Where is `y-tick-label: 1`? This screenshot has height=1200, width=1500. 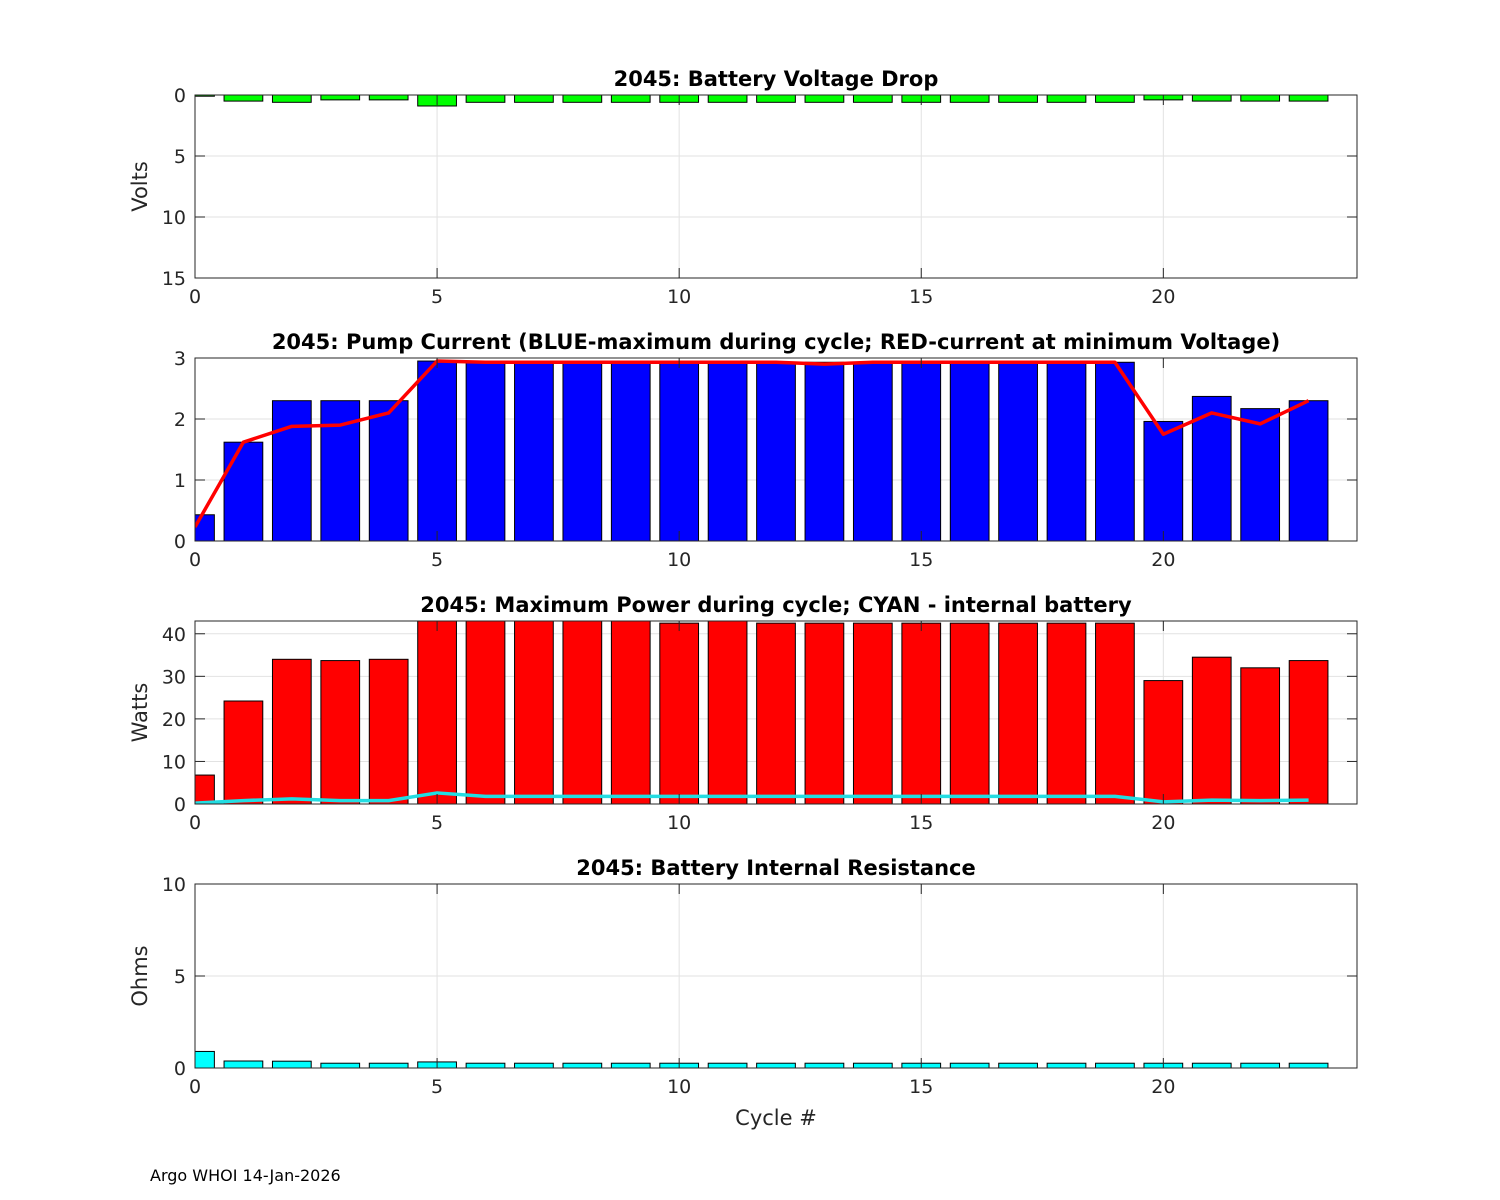 y-tick-label: 1 is located at coordinates (180, 481).